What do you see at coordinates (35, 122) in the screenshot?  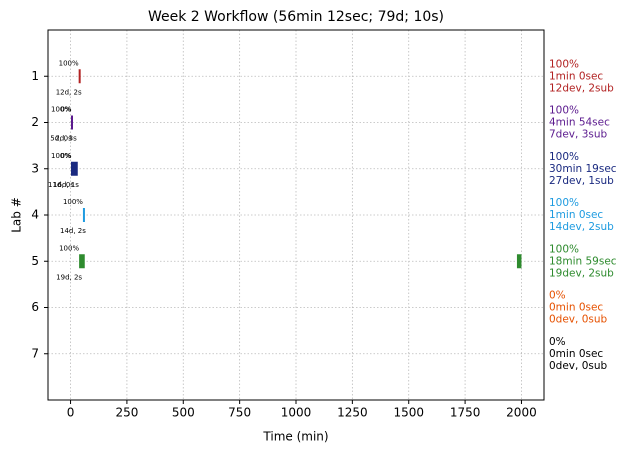 I see `y-tick-label: 2` at bounding box center [35, 122].